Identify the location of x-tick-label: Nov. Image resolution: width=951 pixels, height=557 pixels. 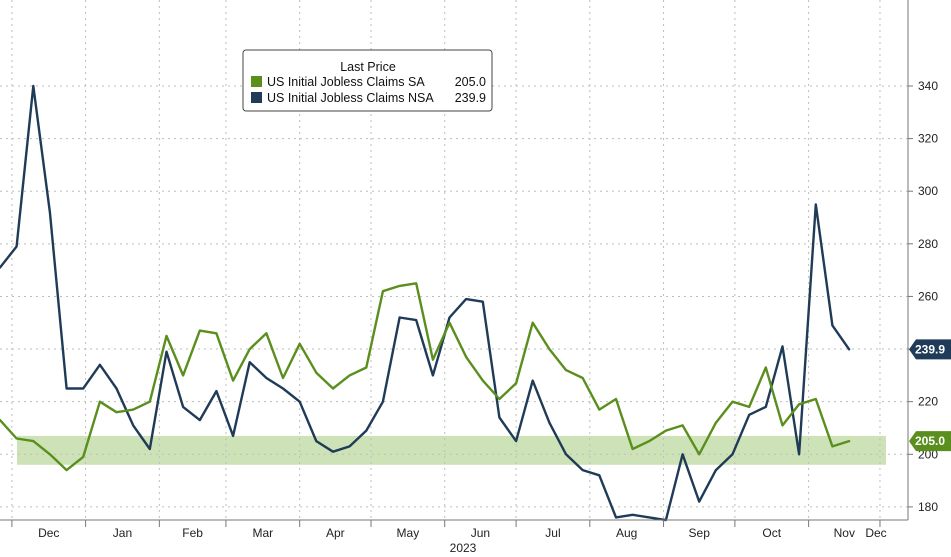
(844, 533).